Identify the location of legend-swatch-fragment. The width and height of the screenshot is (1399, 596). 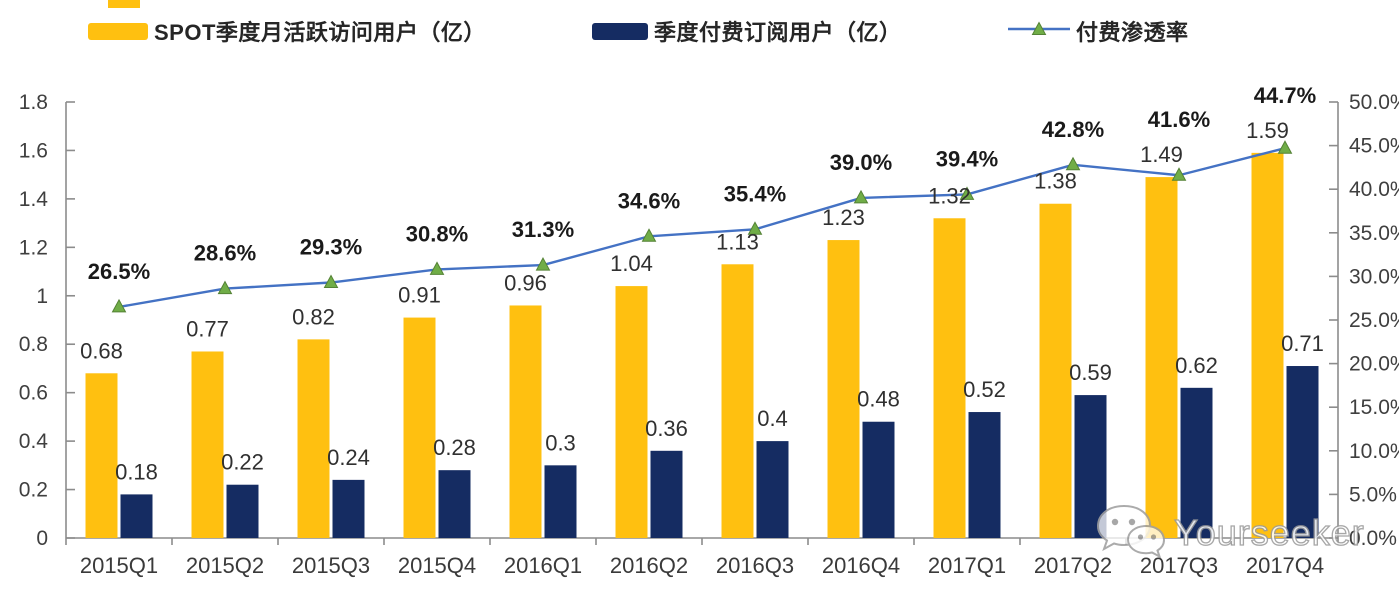
(124, 4).